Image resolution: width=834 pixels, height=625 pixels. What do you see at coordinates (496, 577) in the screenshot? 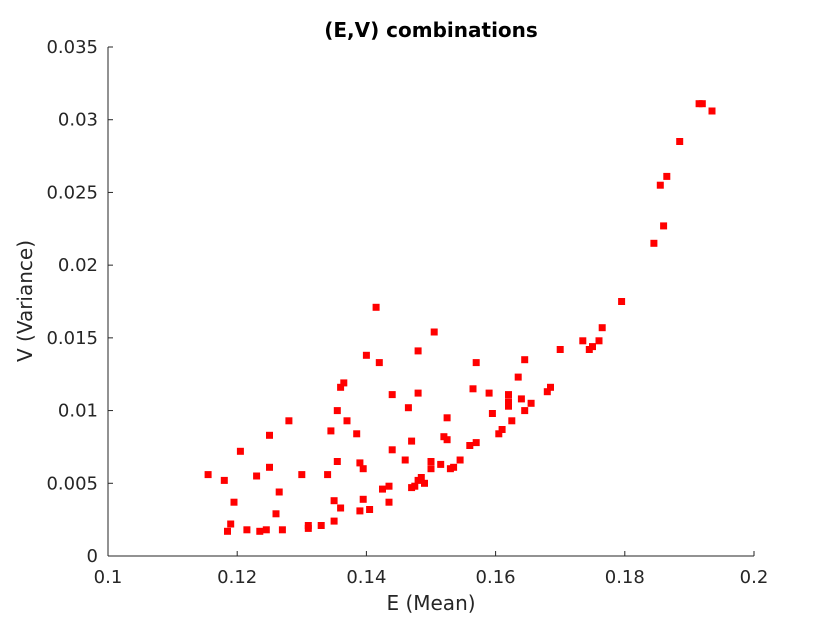
I see `x-tick-label: 0.16` at bounding box center [496, 577].